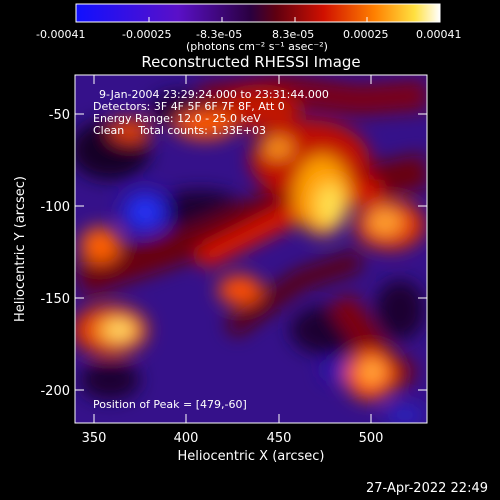 This screenshot has width=500, height=500. Describe the element at coordinates (170, 404) in the screenshot. I see `peak-position-label: Position of Peak = [479,-60]` at that location.